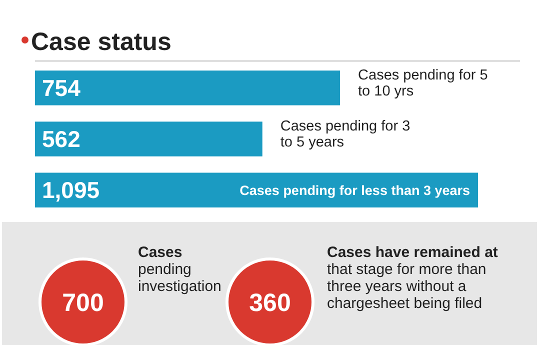 The height and width of the screenshot is (345, 539). I want to click on chart-title: Case status, so click(101, 42).